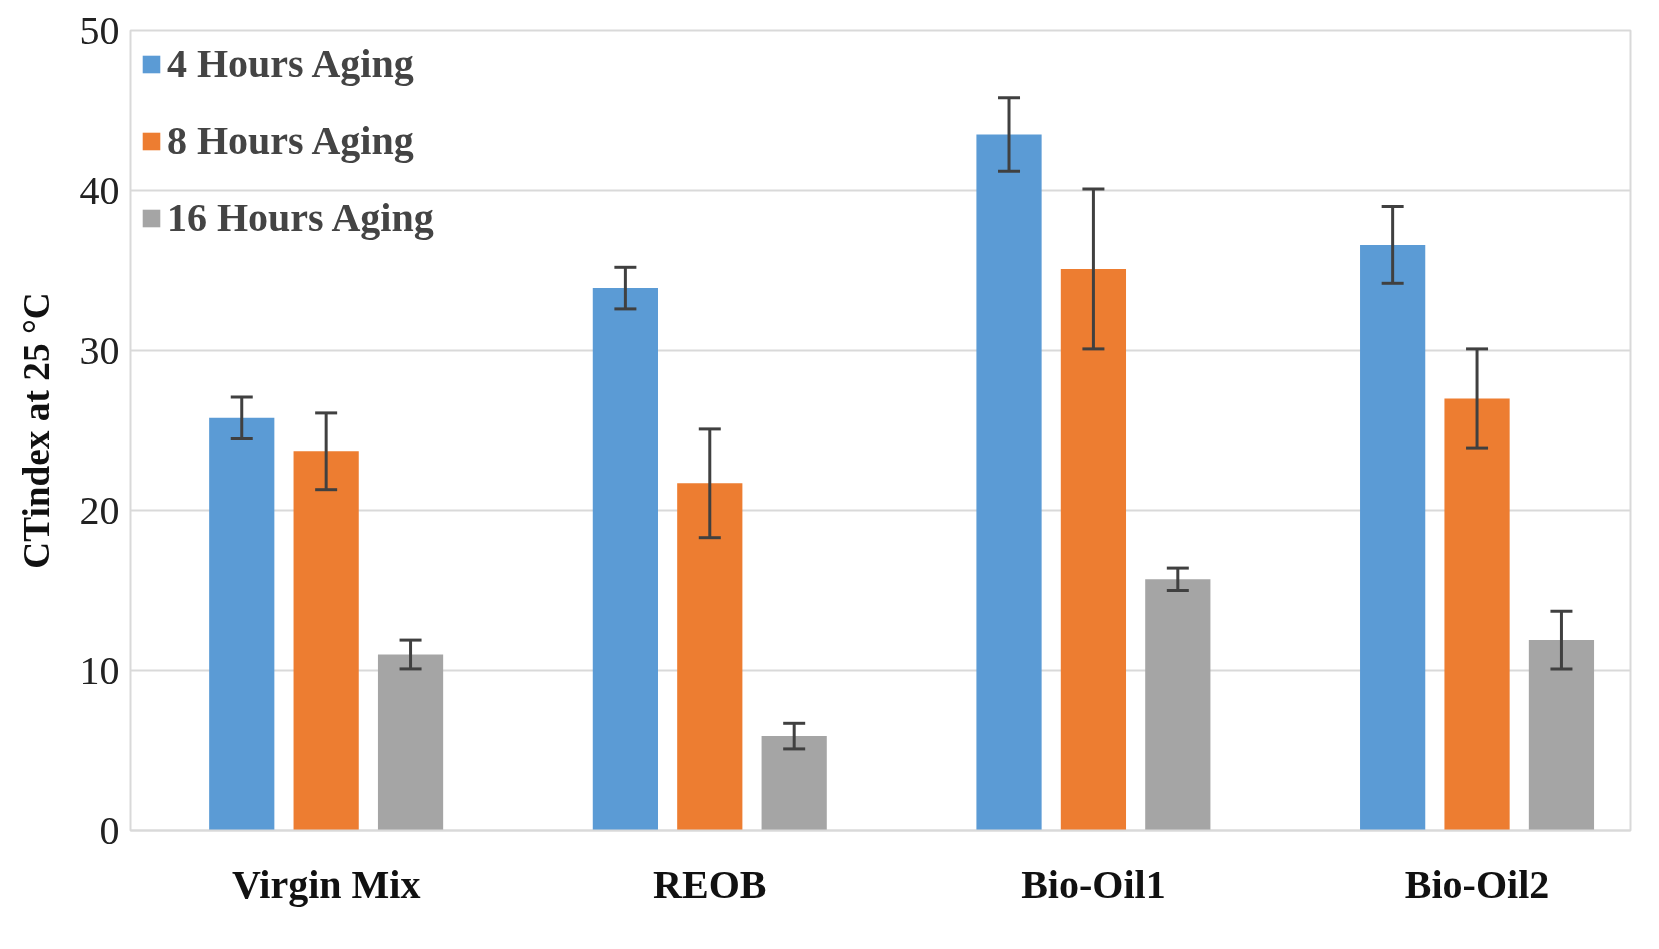 This screenshot has height=949, width=1659. Describe the element at coordinates (290, 140) in the screenshot. I see `legend-label: 8 Hours Aging` at that location.